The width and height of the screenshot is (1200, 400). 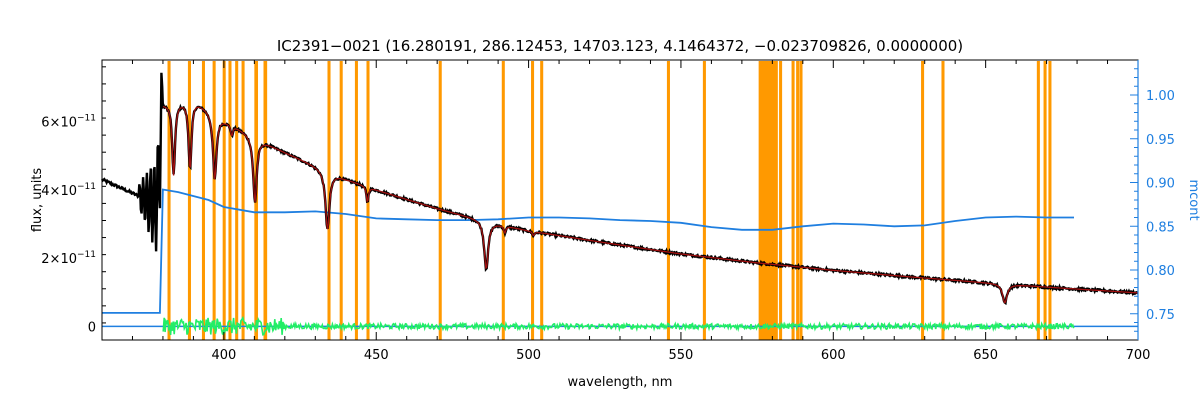 I want to click on y-axis-left: 0 2×10⁻¹¹ 4×10⁻¹¹ 6×10⁻¹¹, so click(x=73, y=203).